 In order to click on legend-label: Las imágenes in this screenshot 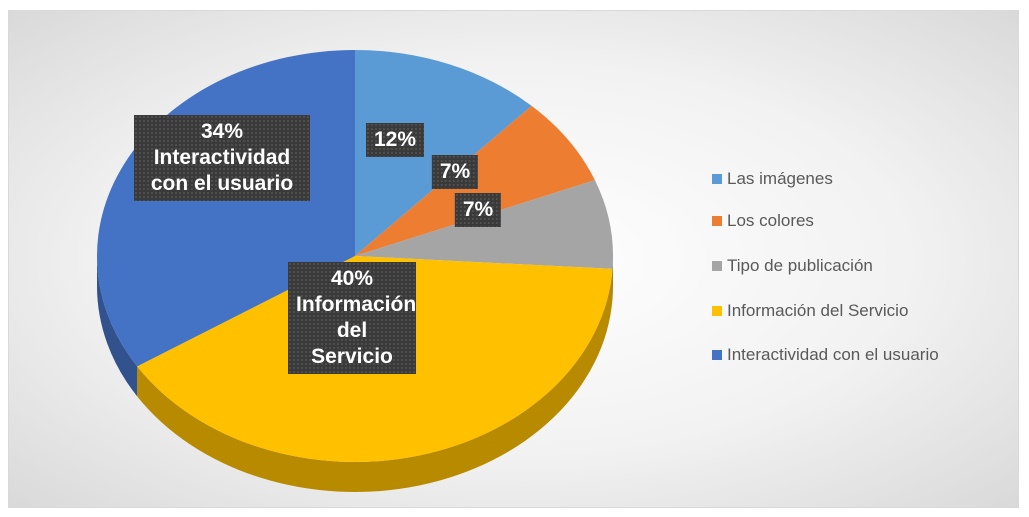, I will do `click(780, 178)`.